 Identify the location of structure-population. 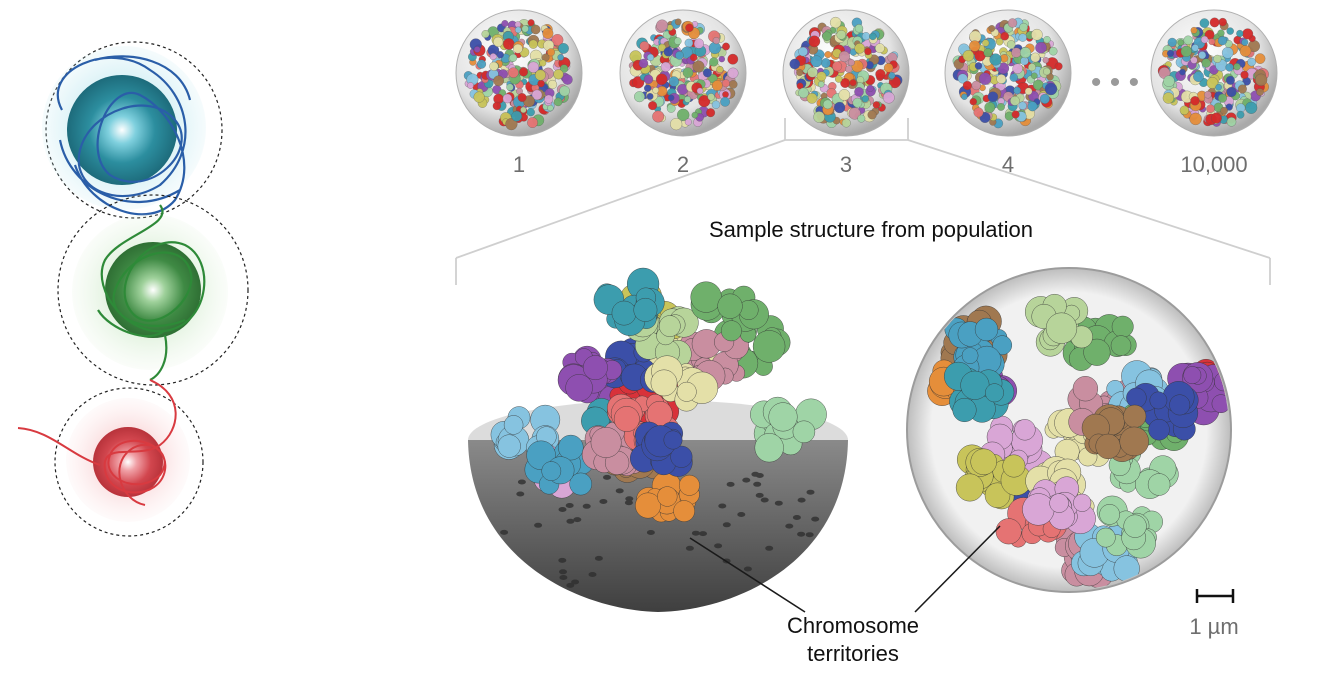
(866, 73).